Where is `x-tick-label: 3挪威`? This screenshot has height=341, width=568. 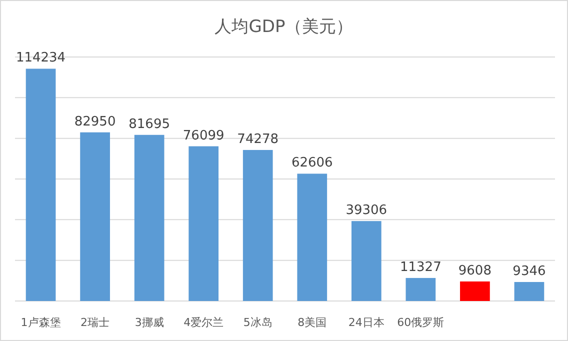 x-tick-label: 3挪威 is located at coordinates (149, 322).